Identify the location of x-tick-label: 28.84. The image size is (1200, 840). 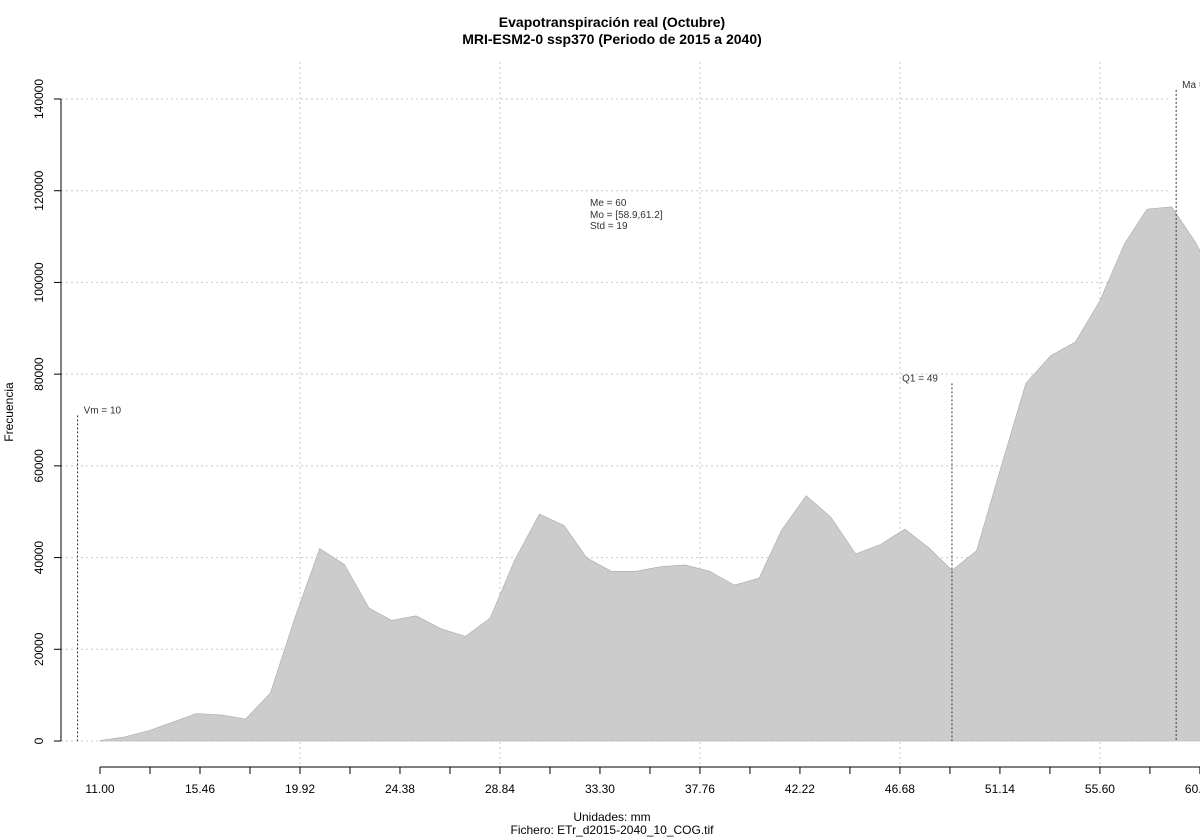
(500, 789).